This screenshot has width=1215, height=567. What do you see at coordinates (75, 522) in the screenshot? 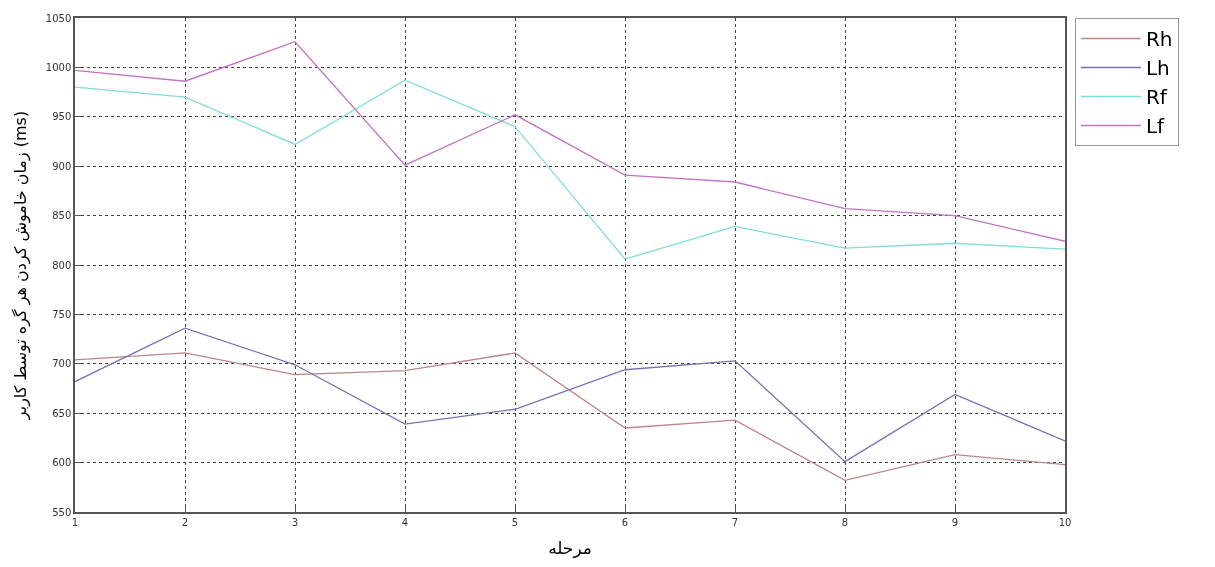
I see `x-tick-label: 1` at bounding box center [75, 522].